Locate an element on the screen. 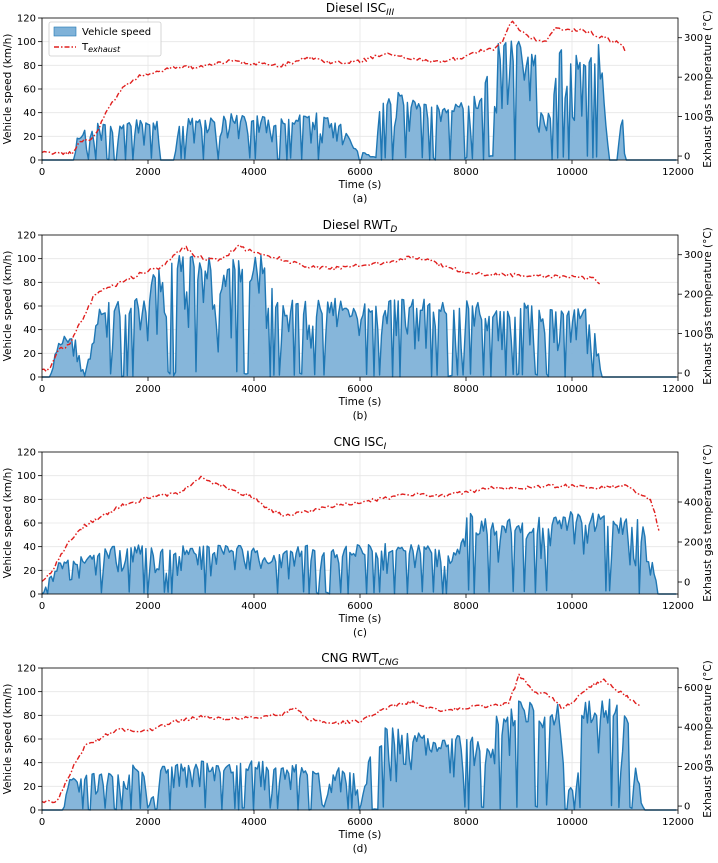 Image resolution: width=718 pixels, height=863 pixels. chart-title: CNG ISCI is located at coordinates (360, 443).